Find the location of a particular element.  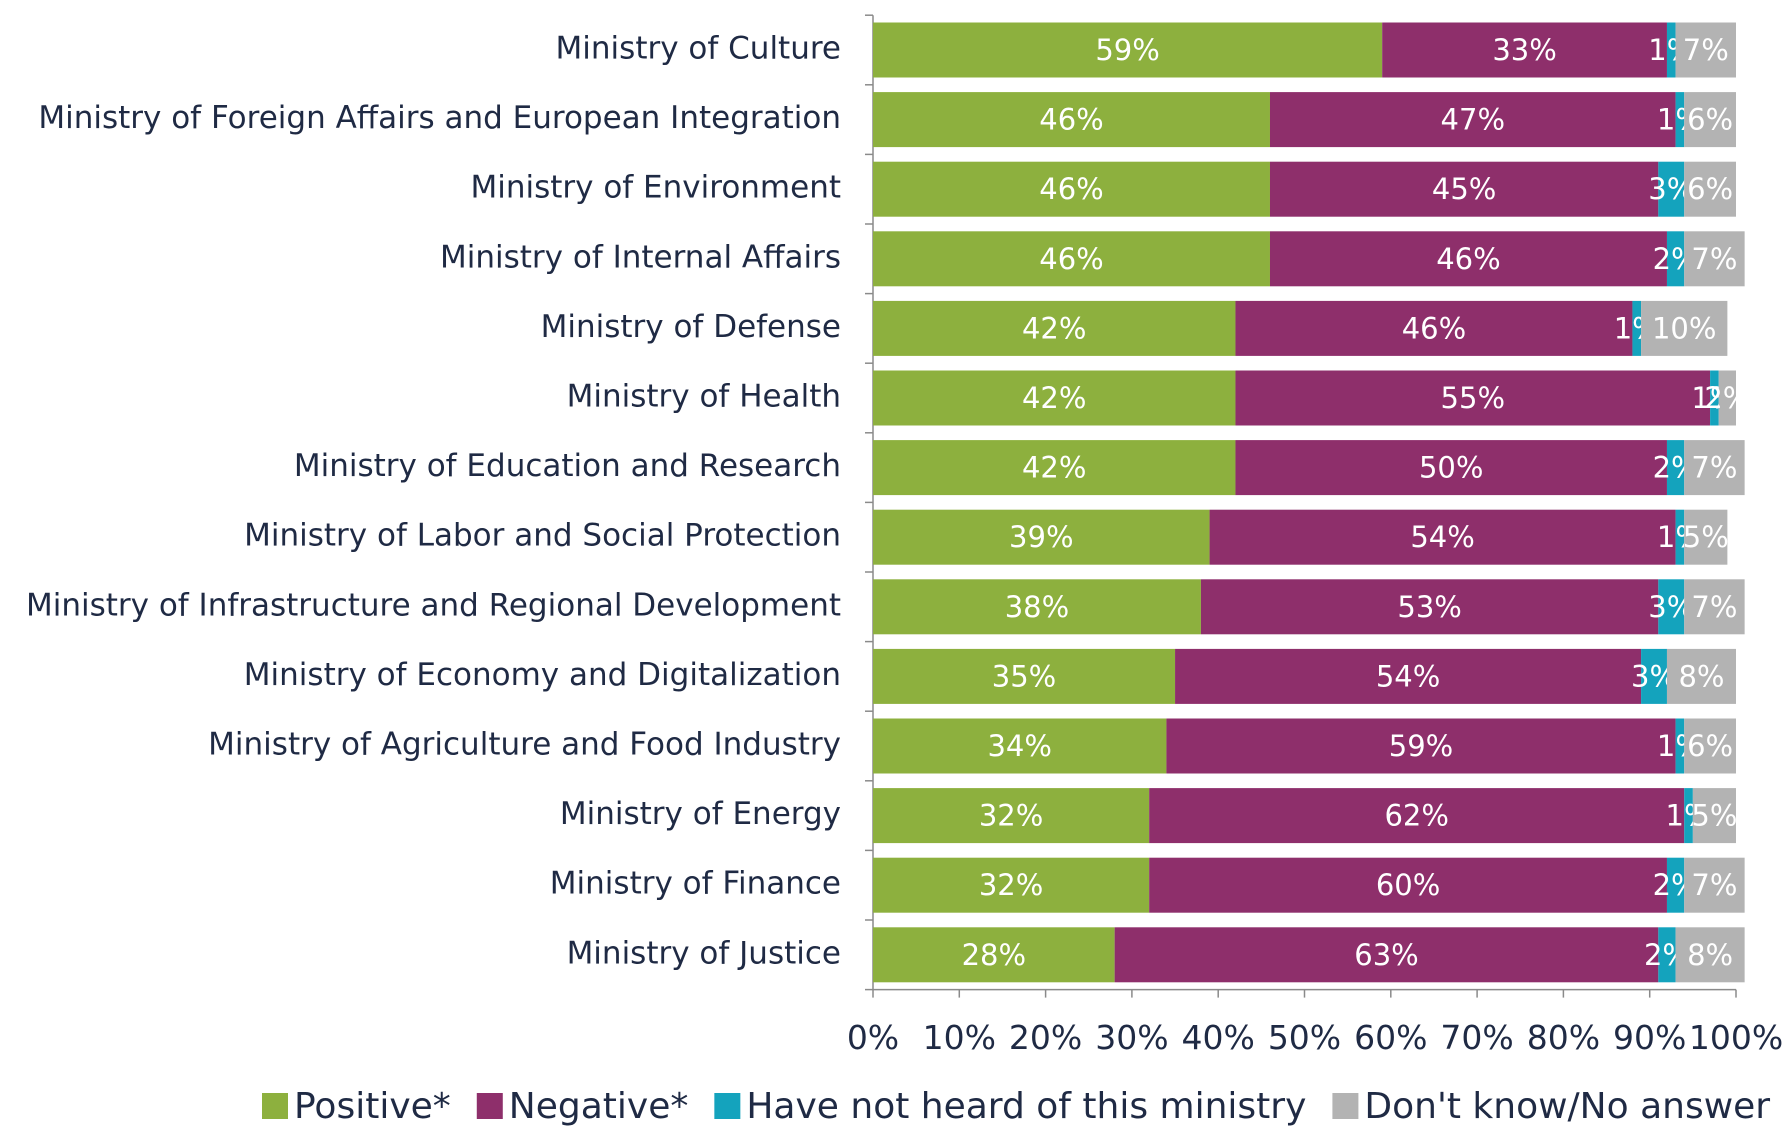

data-label: 28% is located at coordinates (994, 955).